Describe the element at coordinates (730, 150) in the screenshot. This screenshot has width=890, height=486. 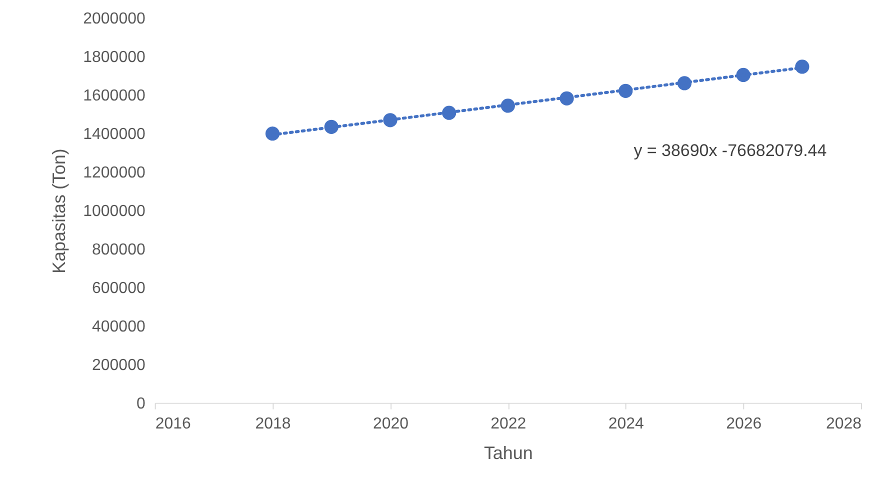
I see `annotation: y = 38690x -76682079.44` at that location.